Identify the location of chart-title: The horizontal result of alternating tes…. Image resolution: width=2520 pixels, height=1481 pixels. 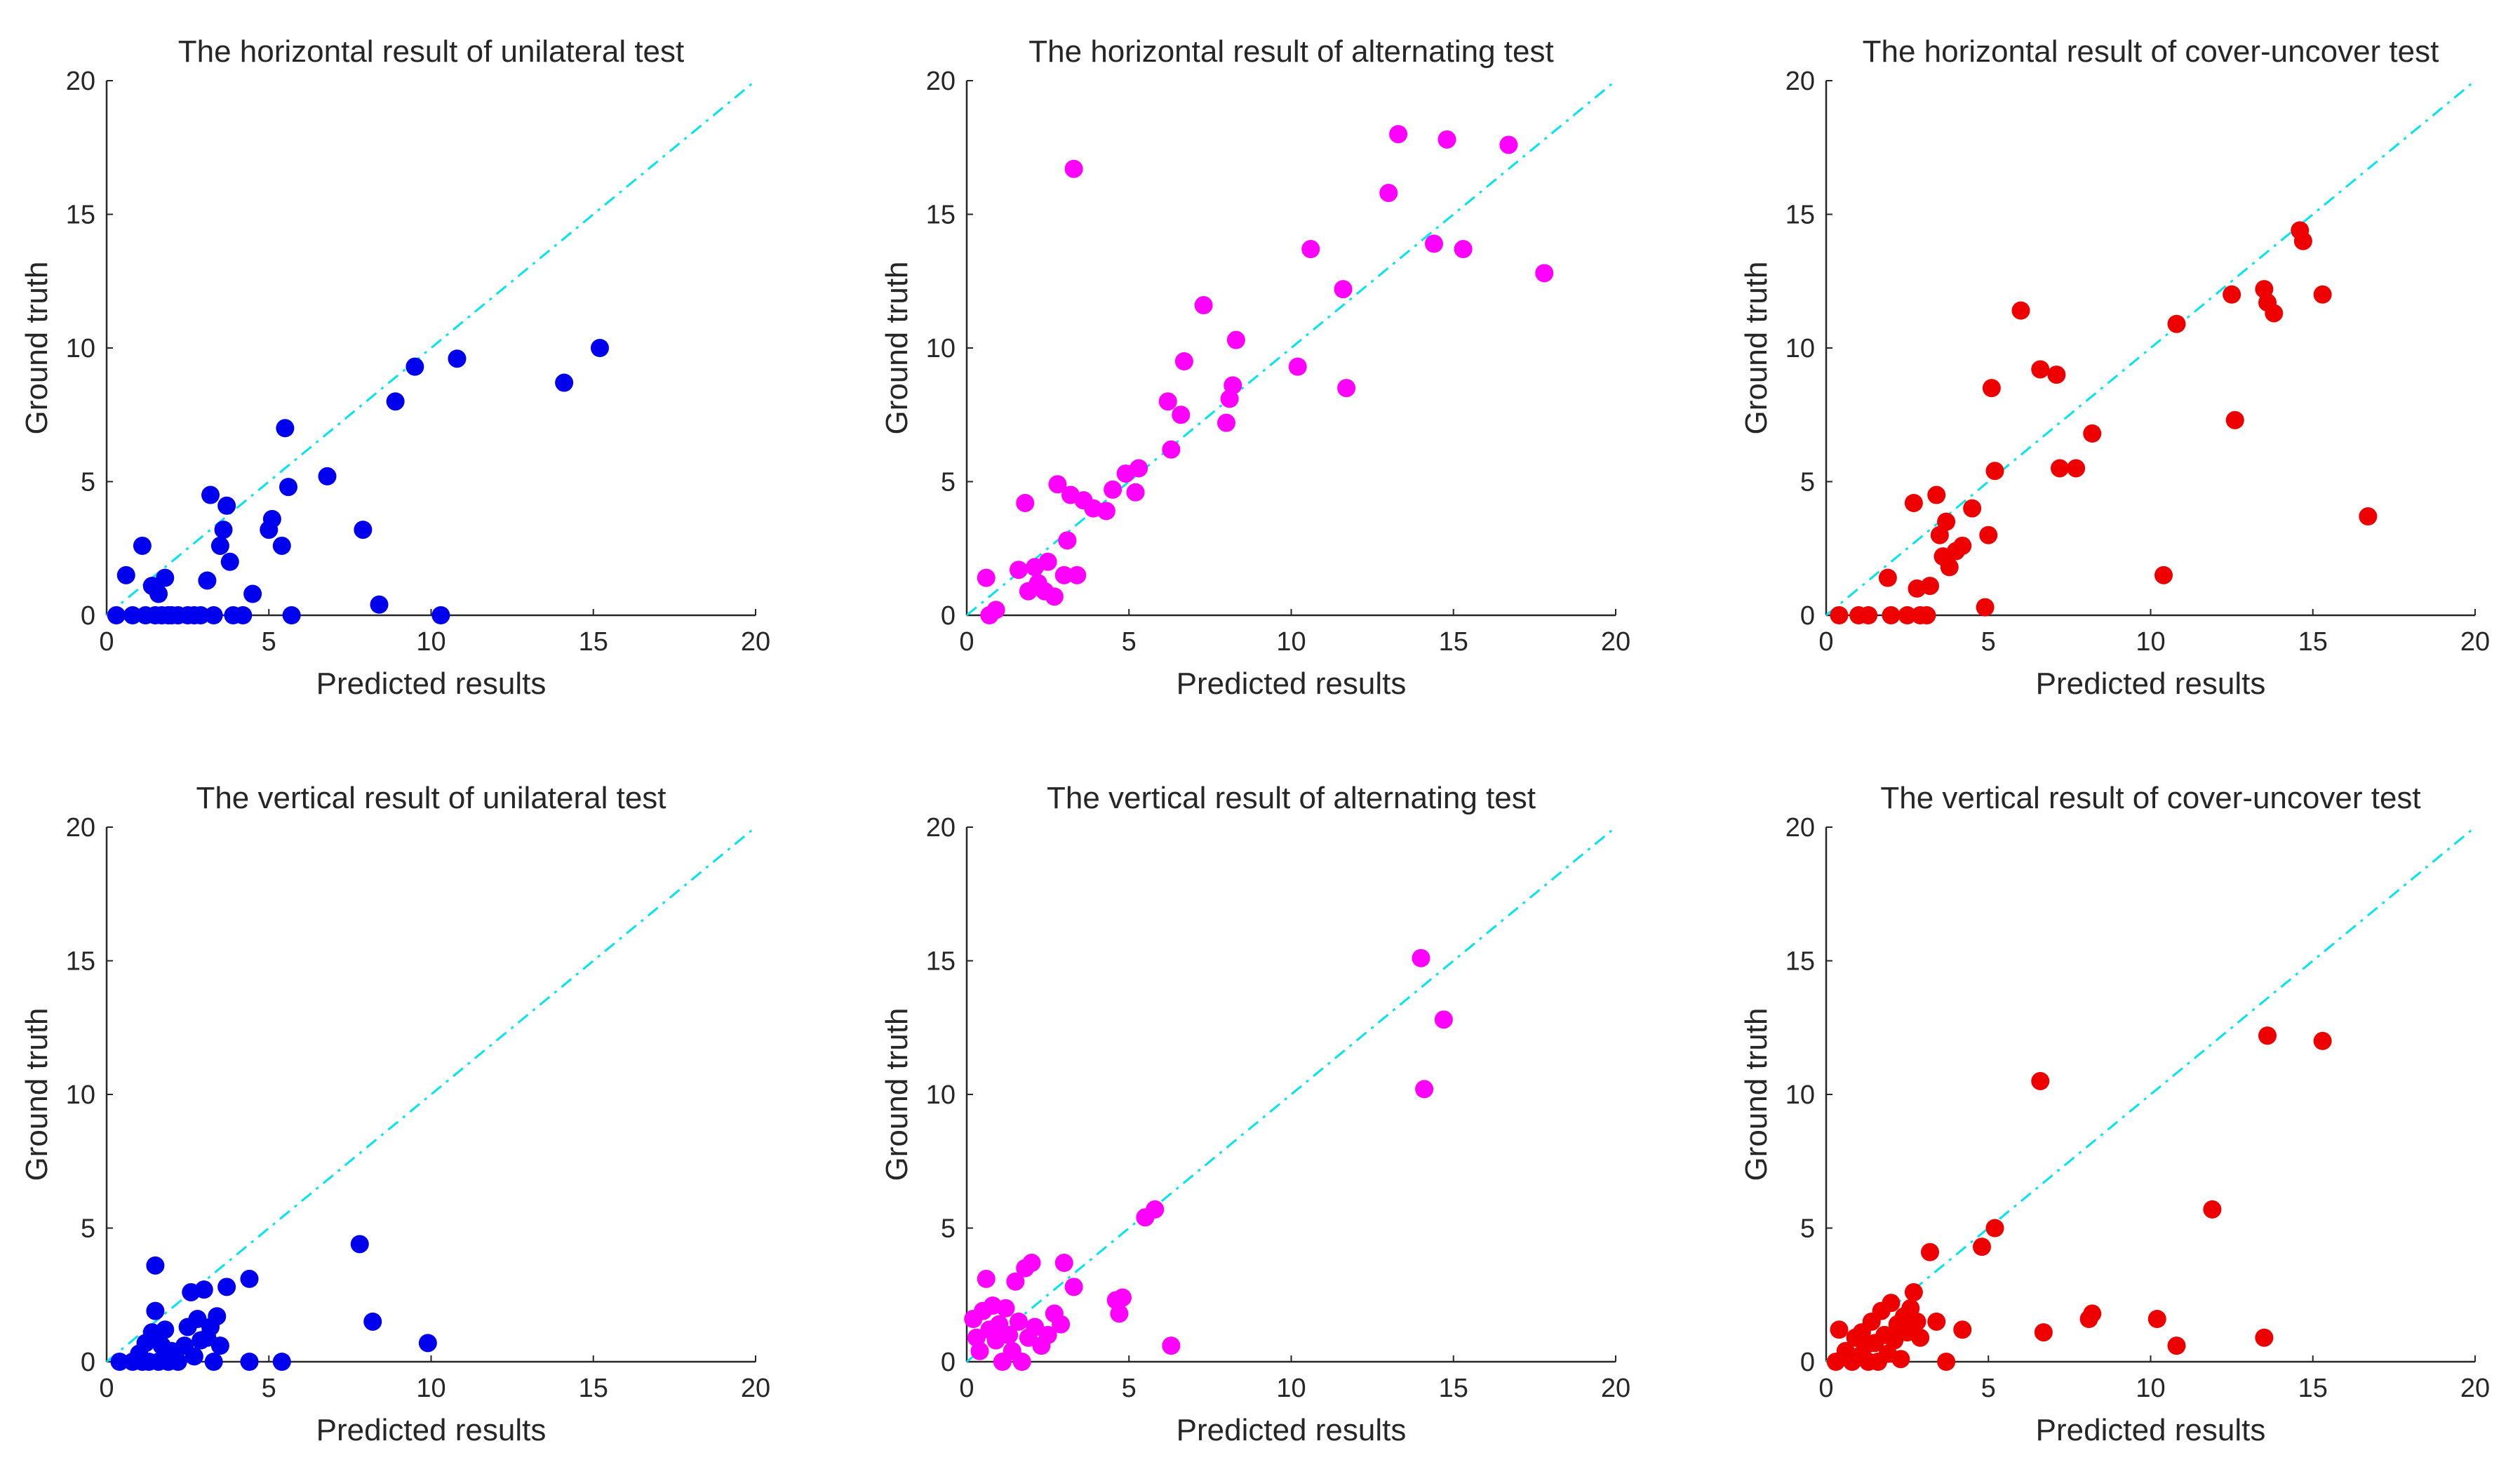
(1290, 51).